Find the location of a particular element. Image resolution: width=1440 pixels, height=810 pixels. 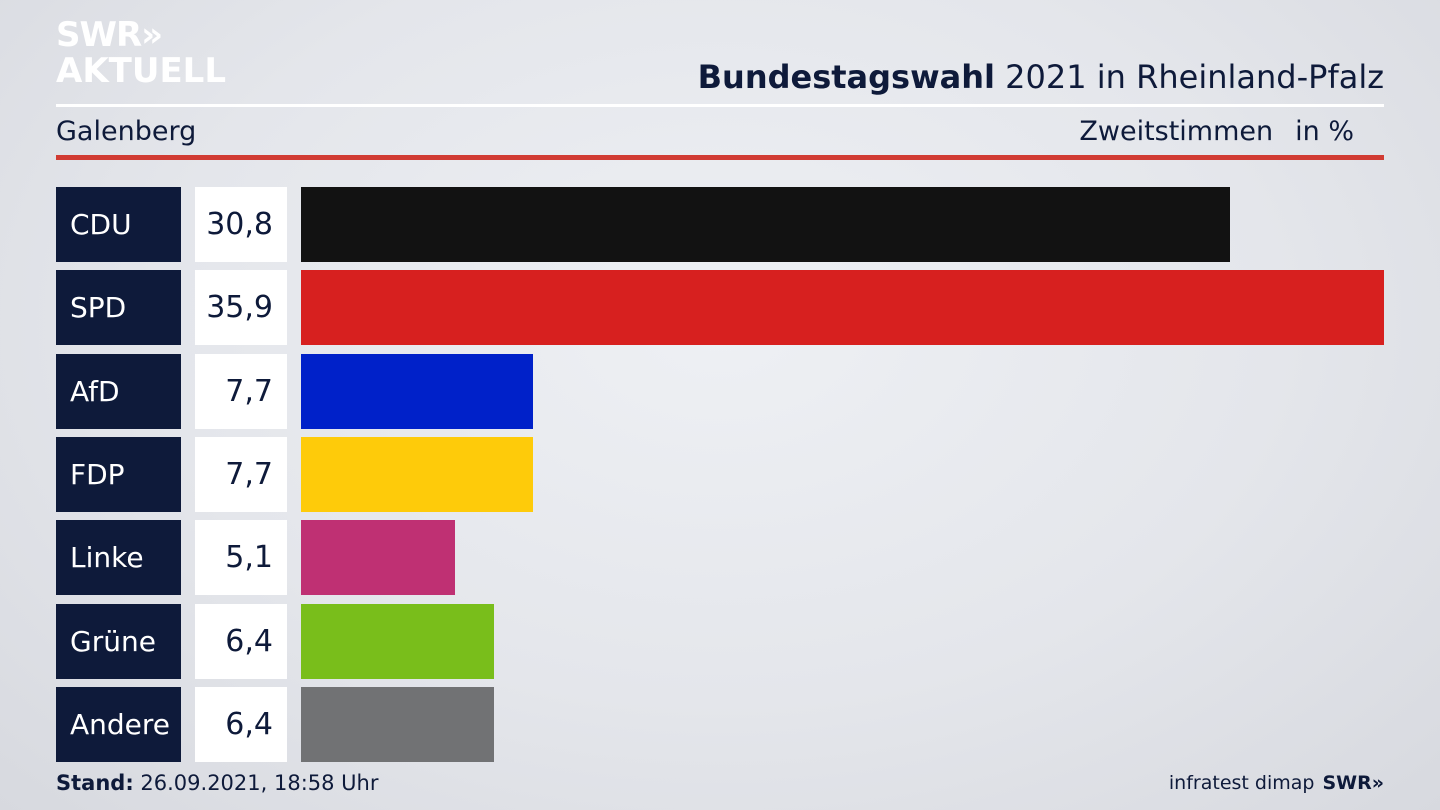

header-divider is located at coordinates (720, 105).